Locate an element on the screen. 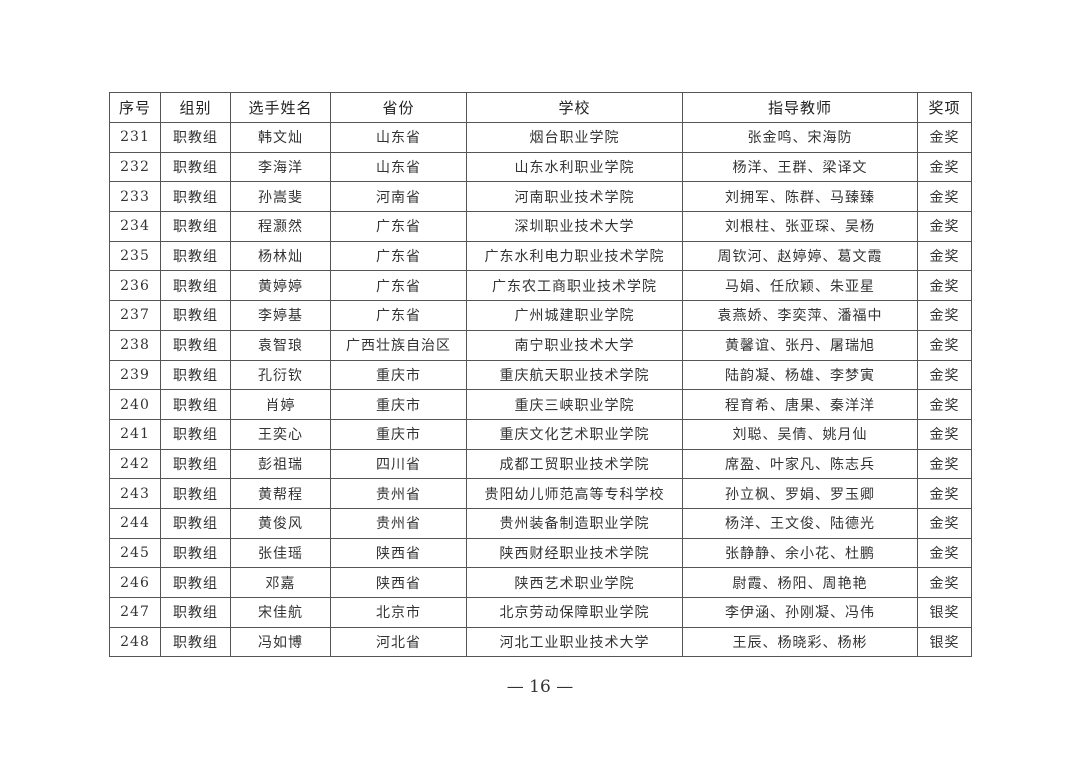 The height and width of the screenshot is (763, 1080). cell-serial-number: 240 is located at coordinates (135, 404).